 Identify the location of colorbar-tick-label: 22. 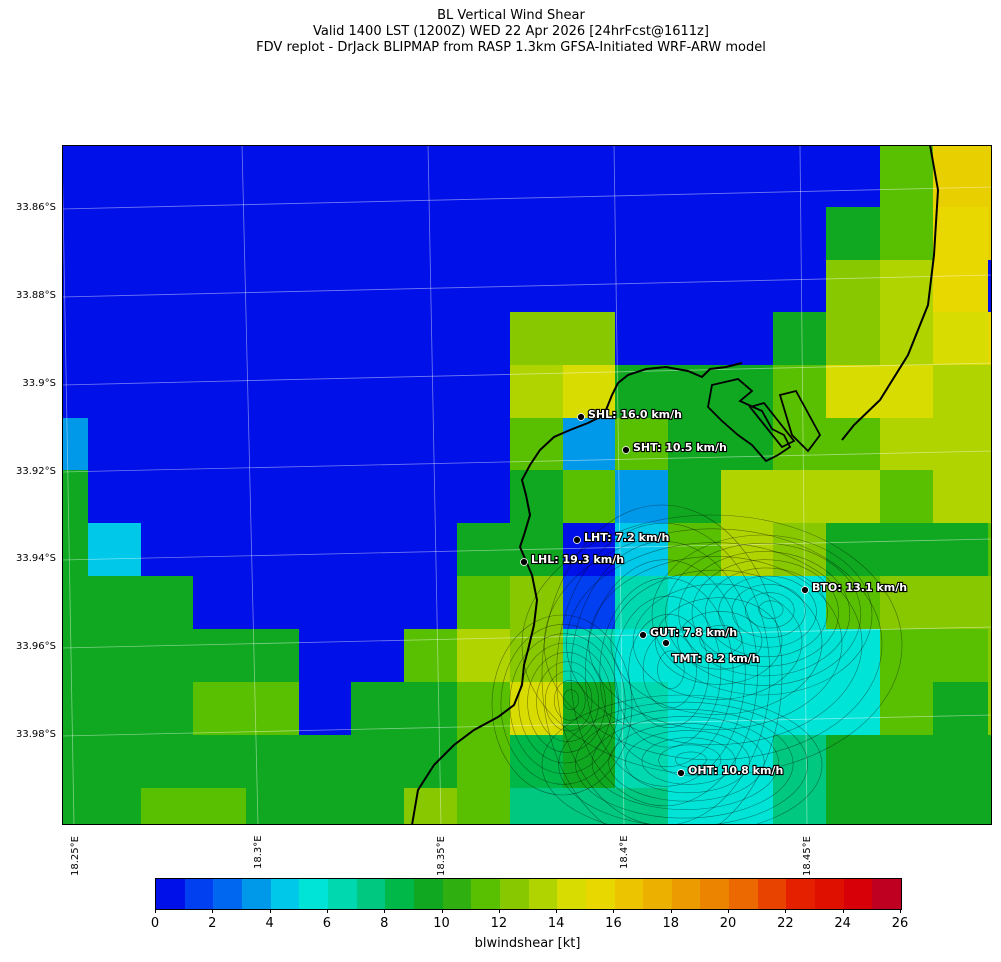
(785, 923).